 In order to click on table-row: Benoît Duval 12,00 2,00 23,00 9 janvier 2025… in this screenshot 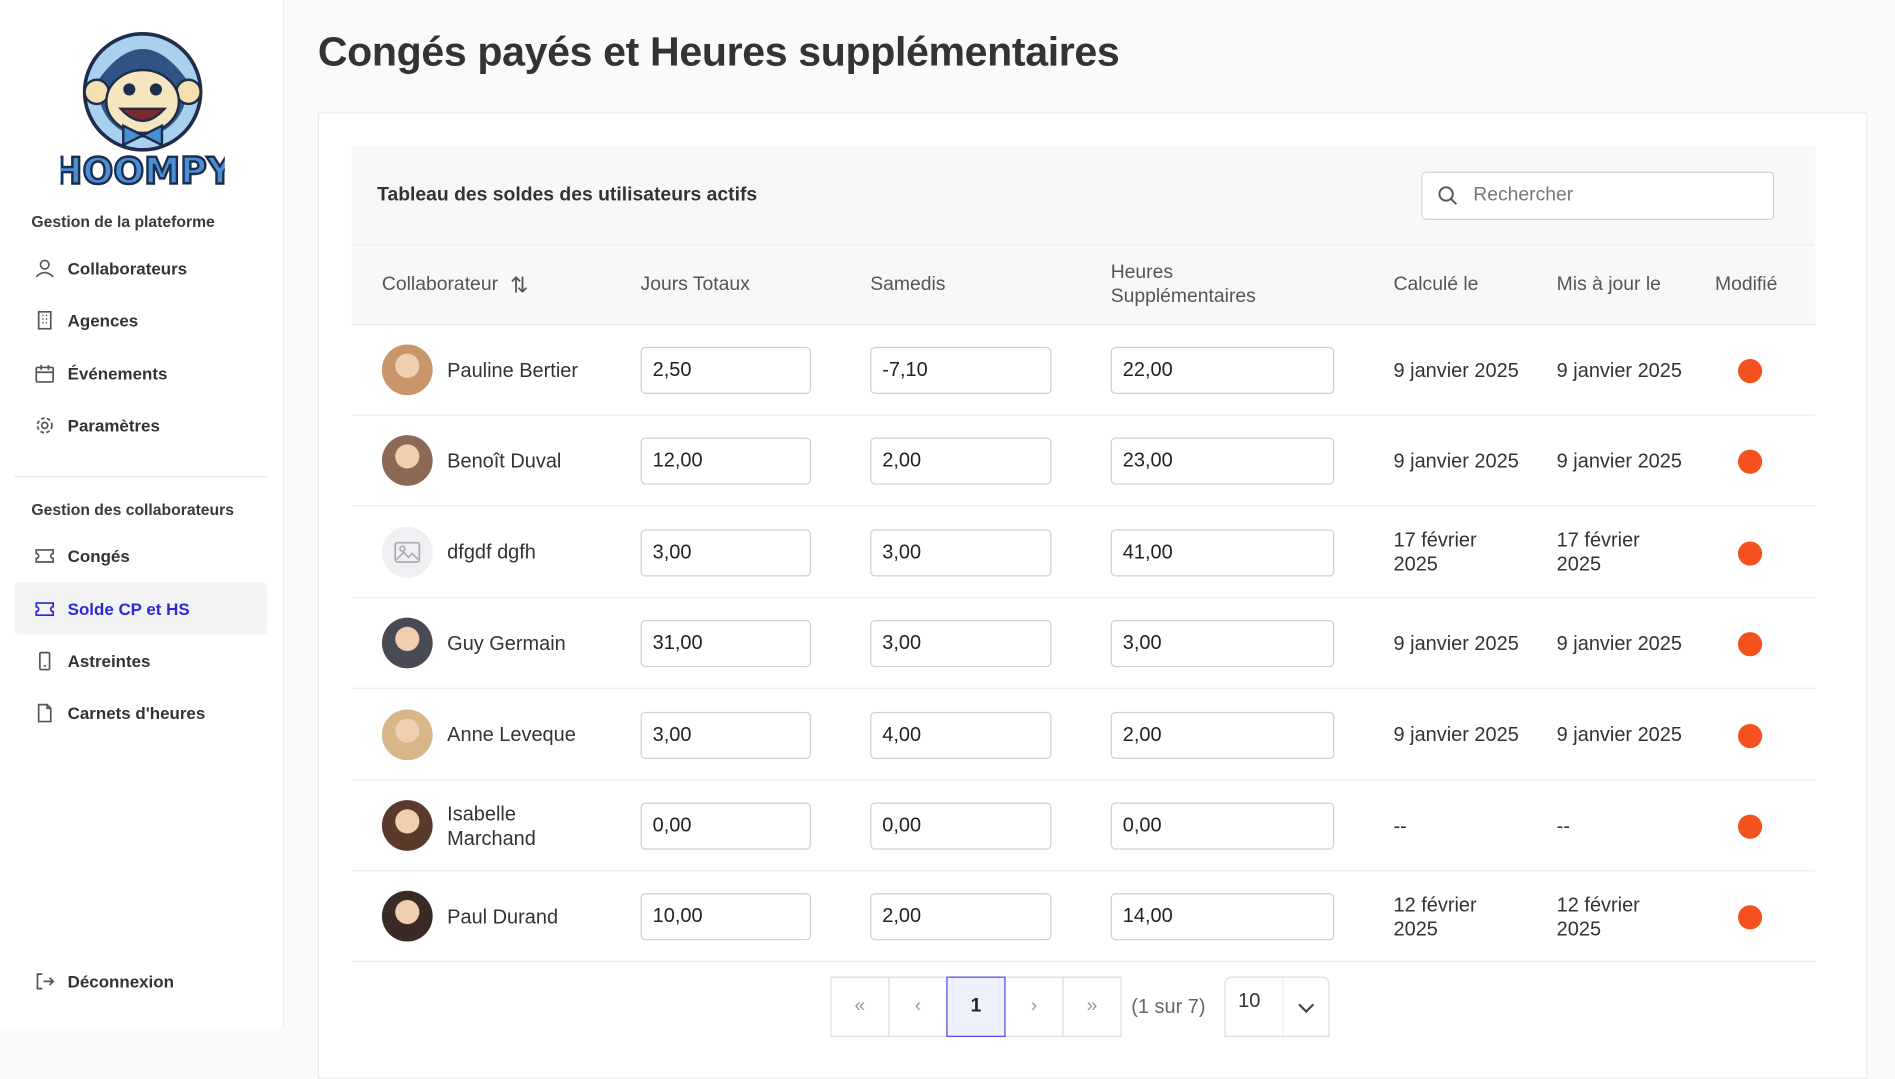, I will do `click(1083, 461)`.